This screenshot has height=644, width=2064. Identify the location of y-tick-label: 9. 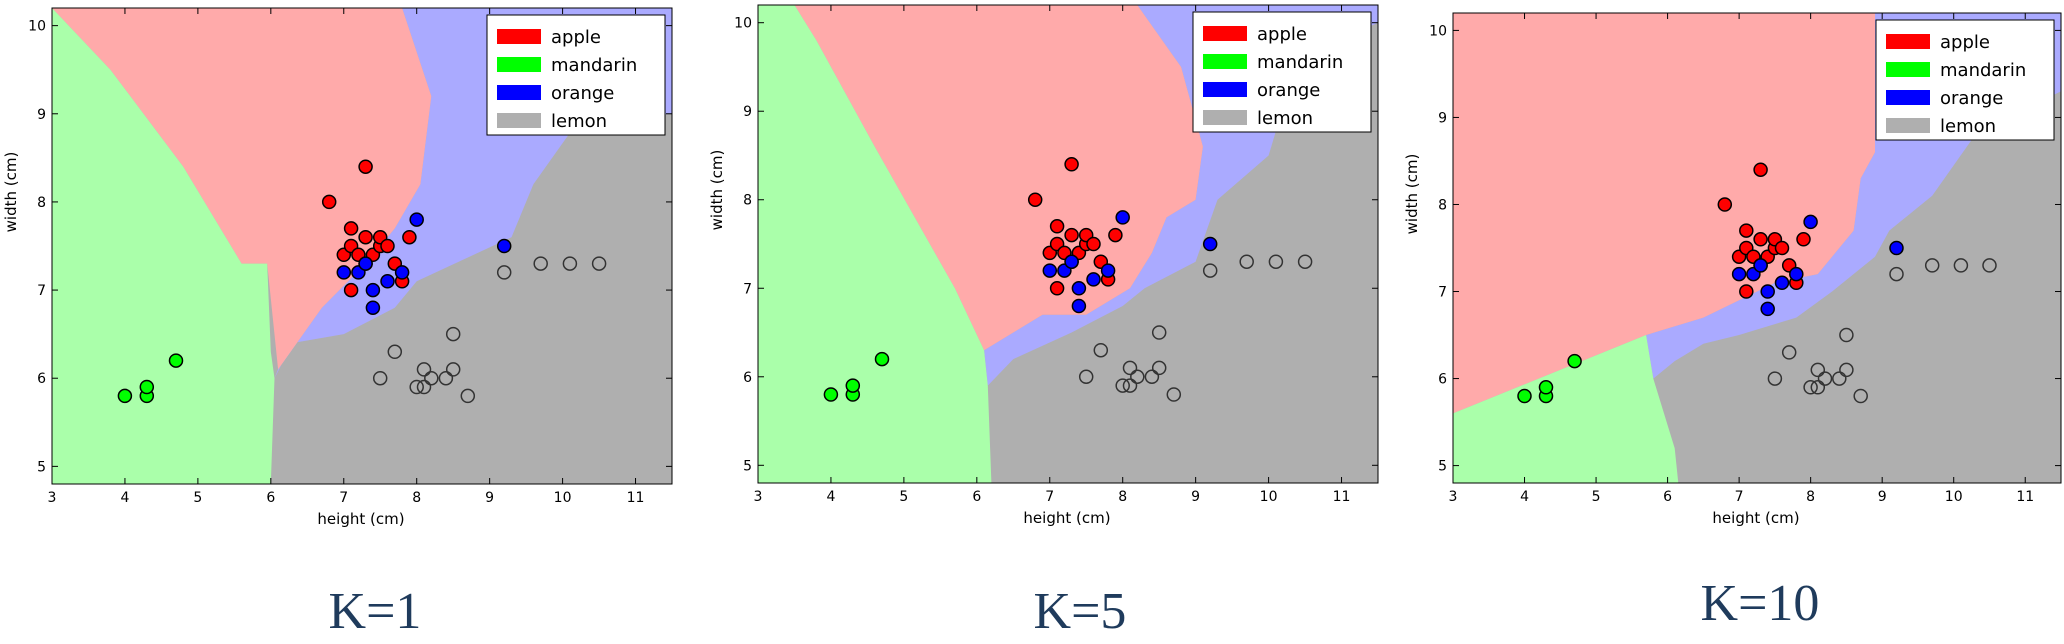
(747, 112).